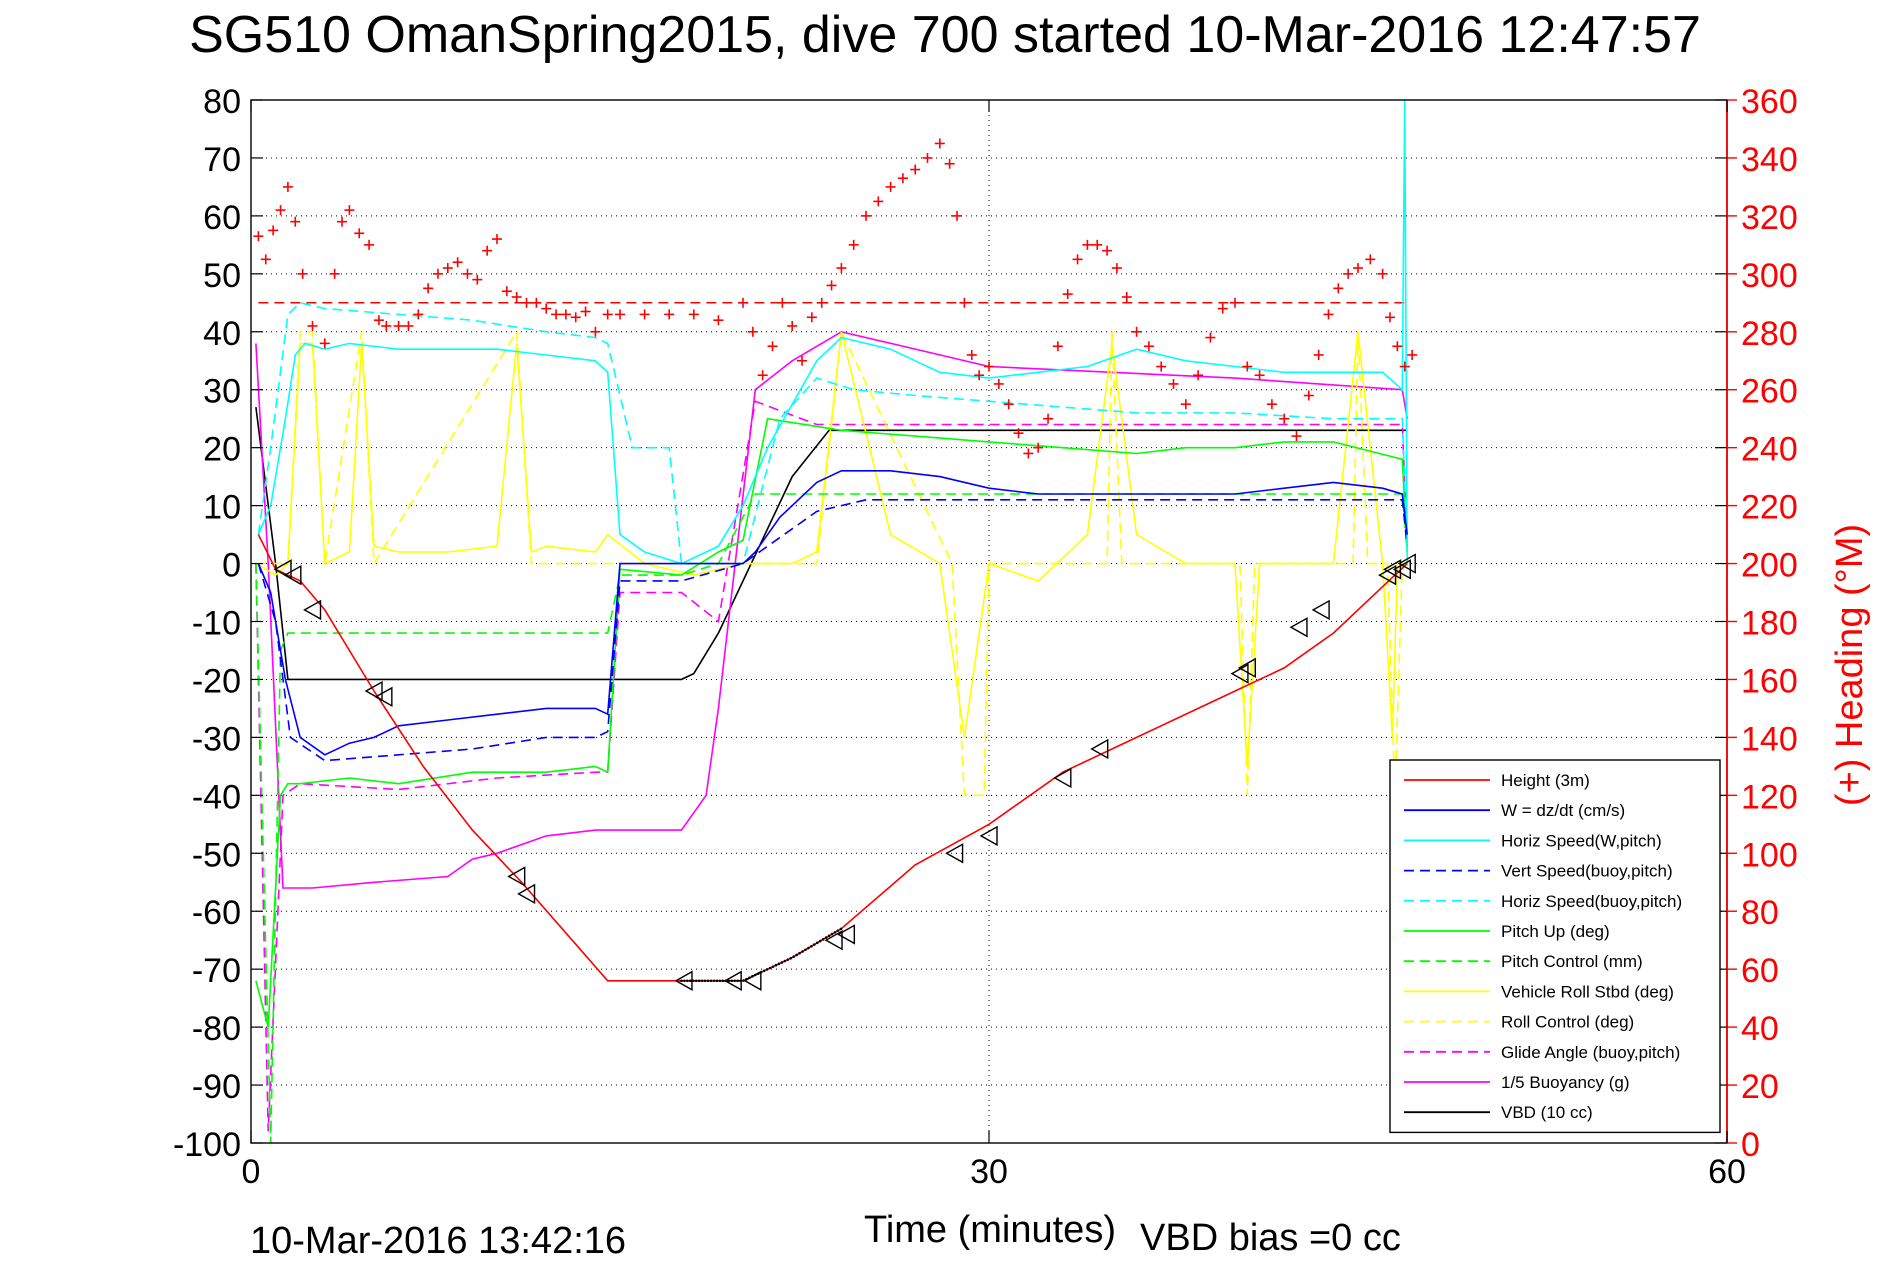  What do you see at coordinates (1587, 991) in the screenshot?
I see `legend-label: Vehicle Roll Stbd (deg)` at bounding box center [1587, 991].